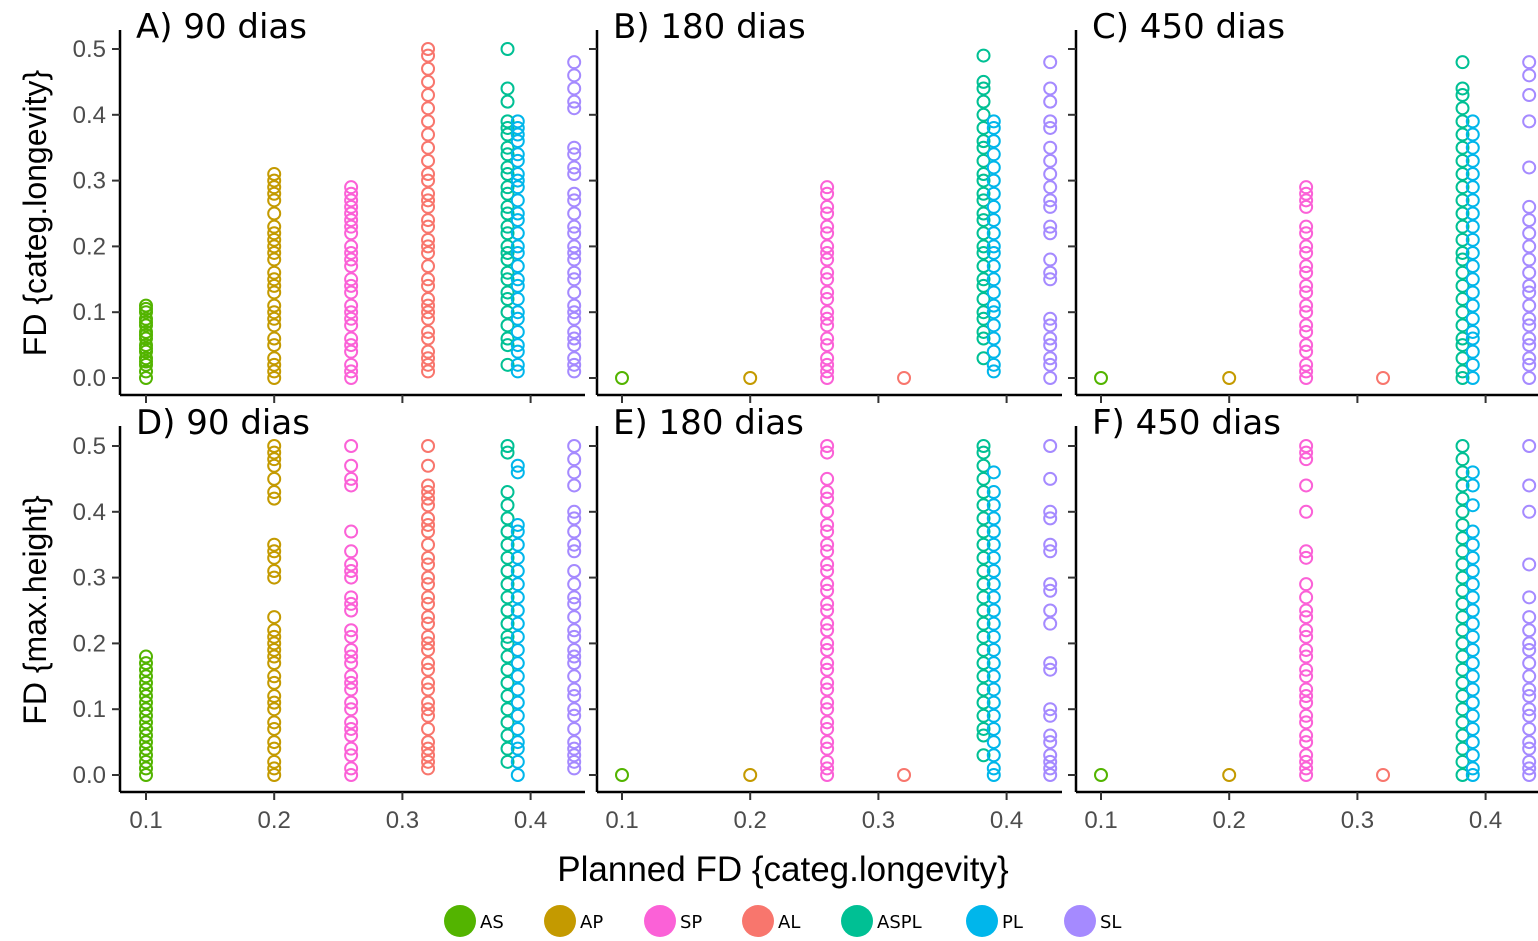 The height and width of the screenshot is (941, 1538). I want to click on legend-label: AP, so click(591, 922).